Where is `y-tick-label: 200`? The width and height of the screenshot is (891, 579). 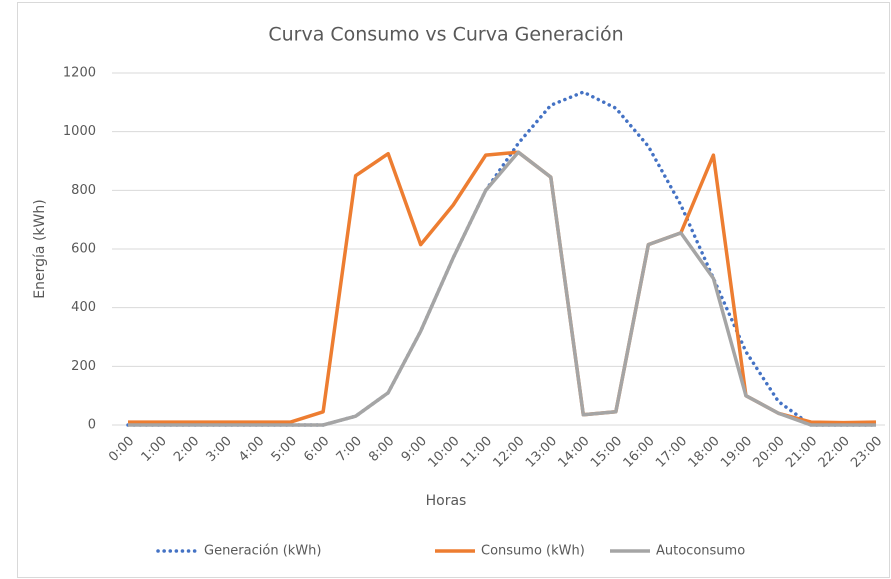 y-tick-label: 200 is located at coordinates (83, 366).